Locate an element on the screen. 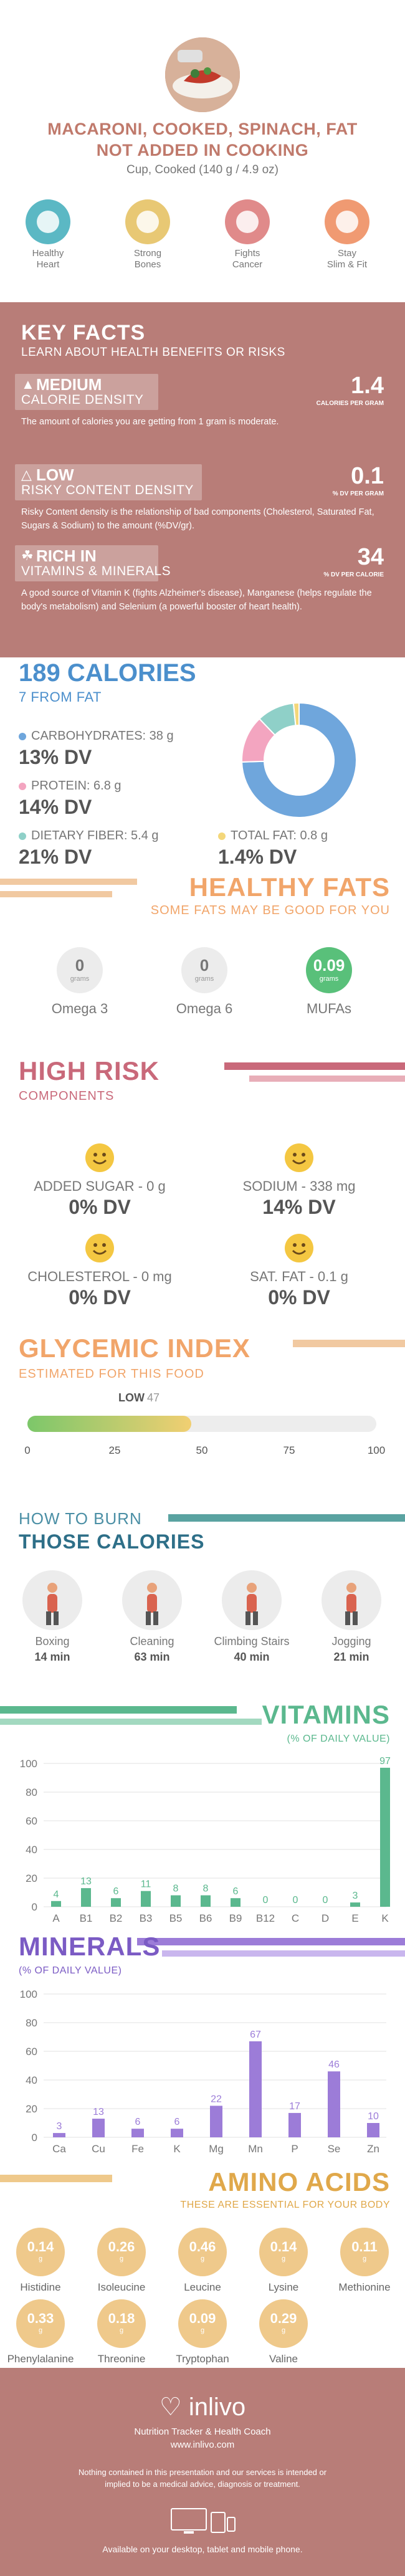 The image size is (405, 2576). gi-track is located at coordinates (202, 1424).